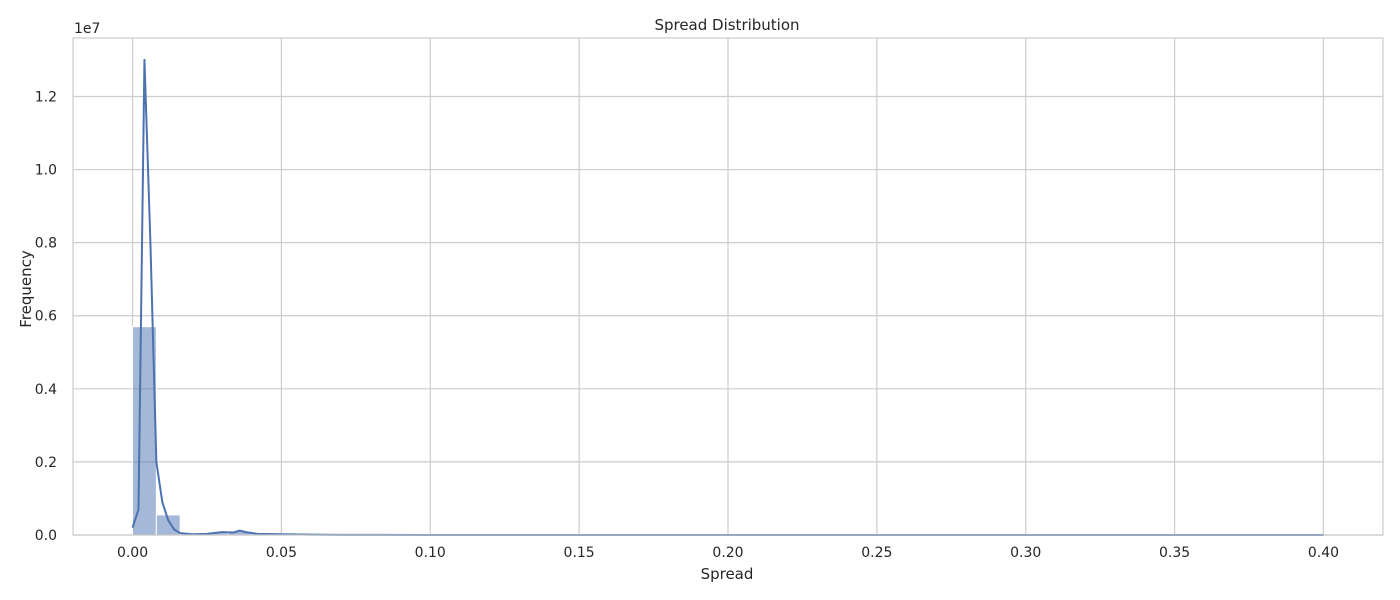 Image resolution: width=1400 pixels, height=600 pixels. I want to click on x-tick-label: 0.15, so click(579, 553).